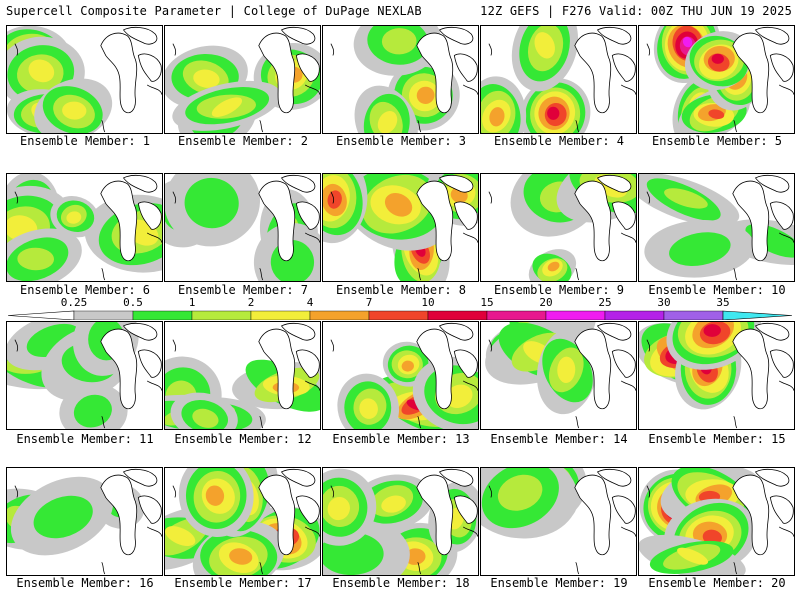 Image resolution: width=800 pixels, height=600 pixels. I want to click on colorbar-tick-label: 35, so click(723, 302).